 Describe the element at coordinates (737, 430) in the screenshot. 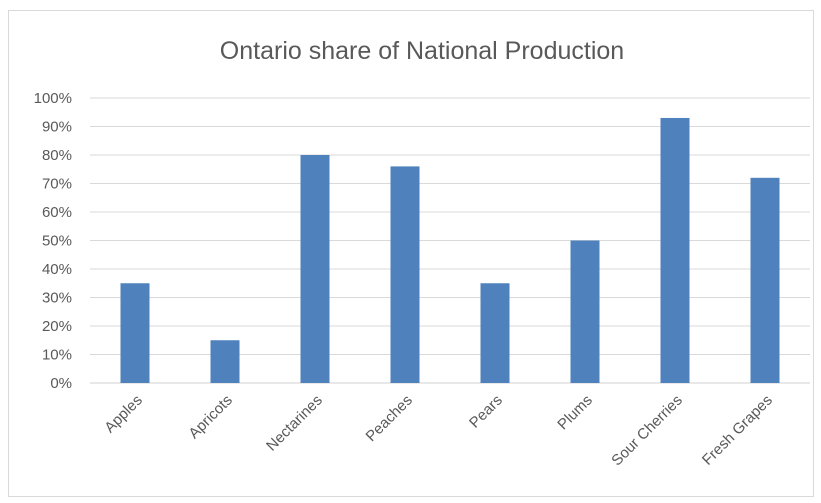

I see `x-tick-label: Fresh Grapes` at that location.